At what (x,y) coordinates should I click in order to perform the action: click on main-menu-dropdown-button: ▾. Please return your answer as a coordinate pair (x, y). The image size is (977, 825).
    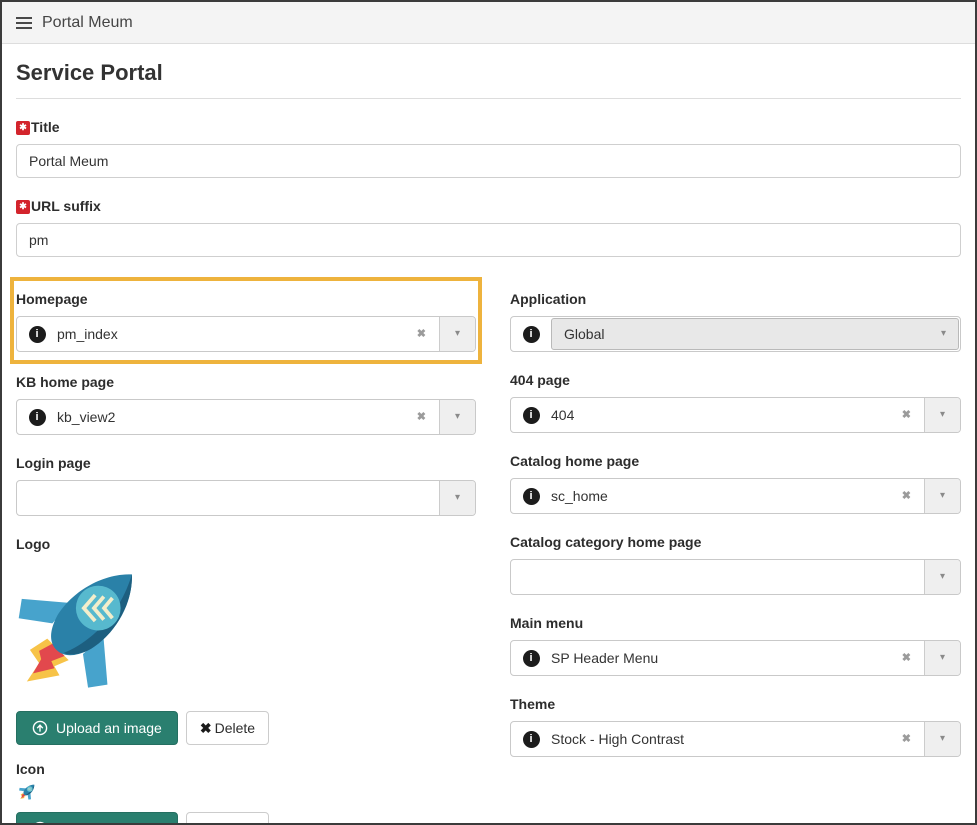
    Looking at the image, I should click on (942, 658).